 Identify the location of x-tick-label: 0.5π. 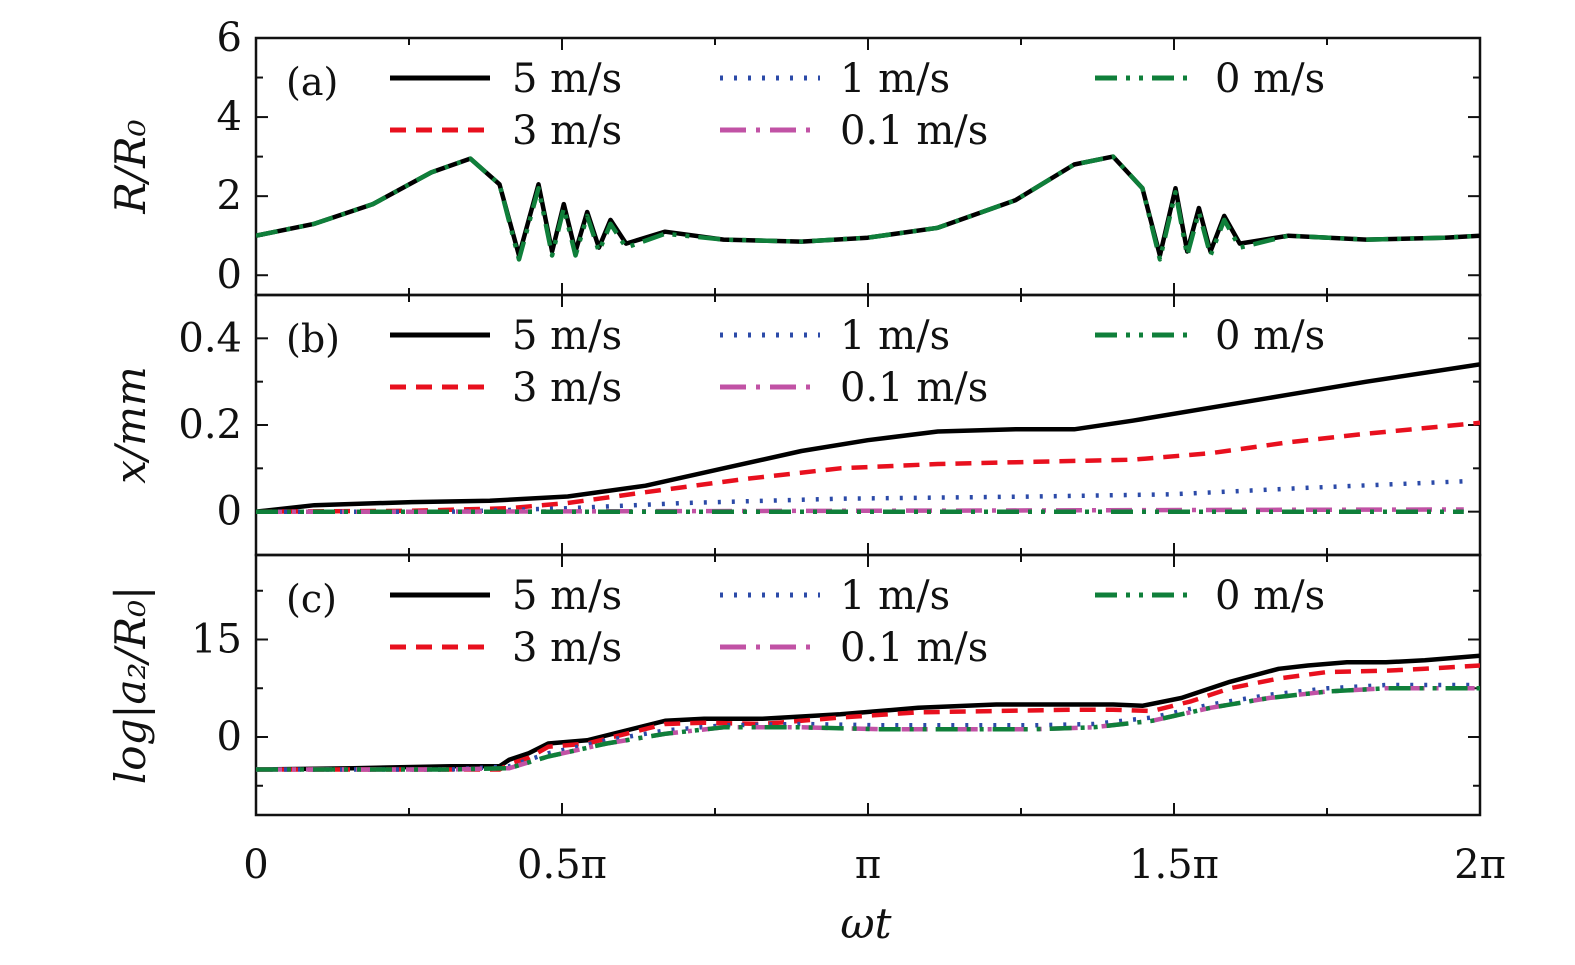
(562, 865).